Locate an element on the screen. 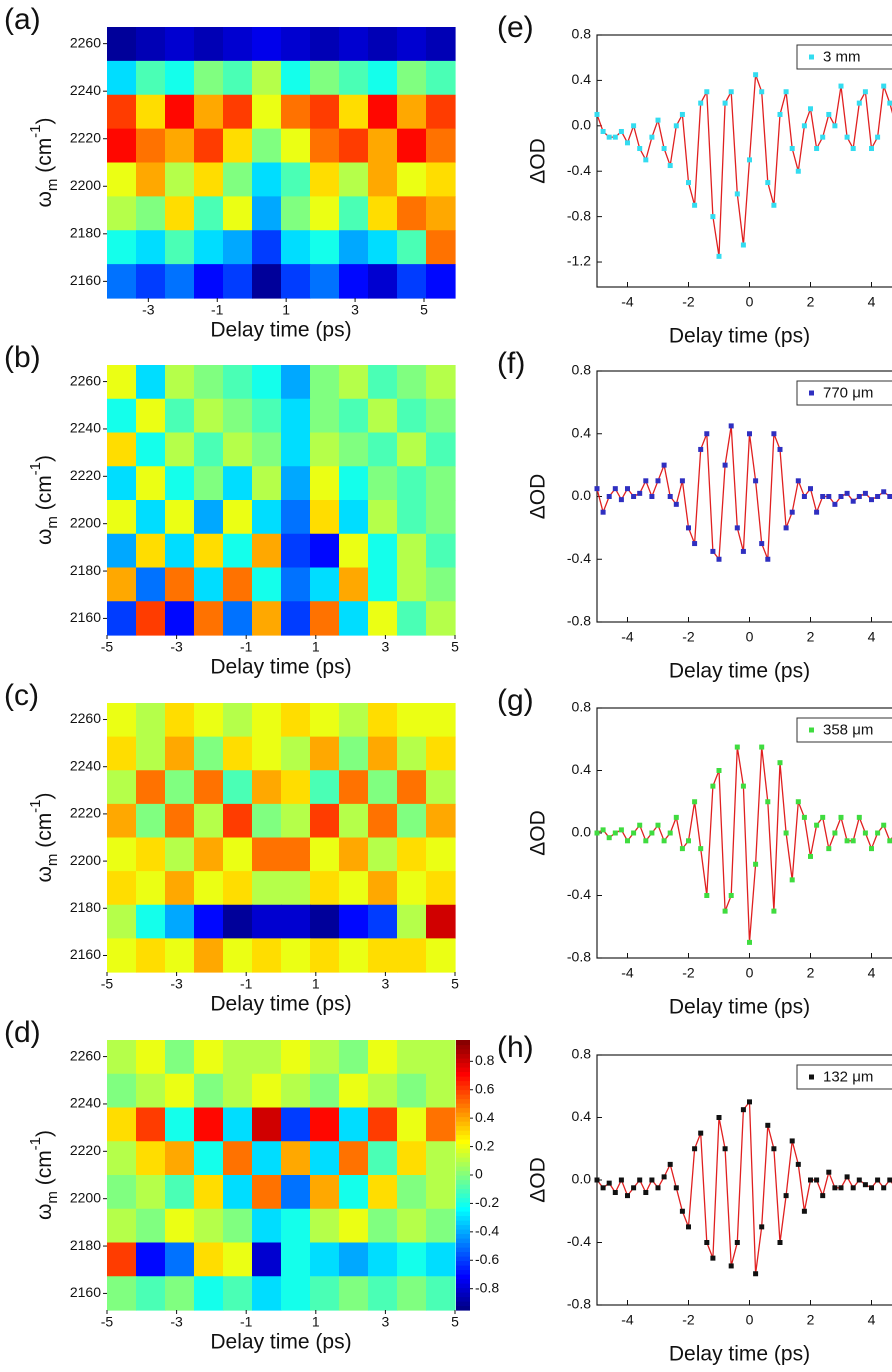  x-tick-label: 0 is located at coordinates (750, 302).